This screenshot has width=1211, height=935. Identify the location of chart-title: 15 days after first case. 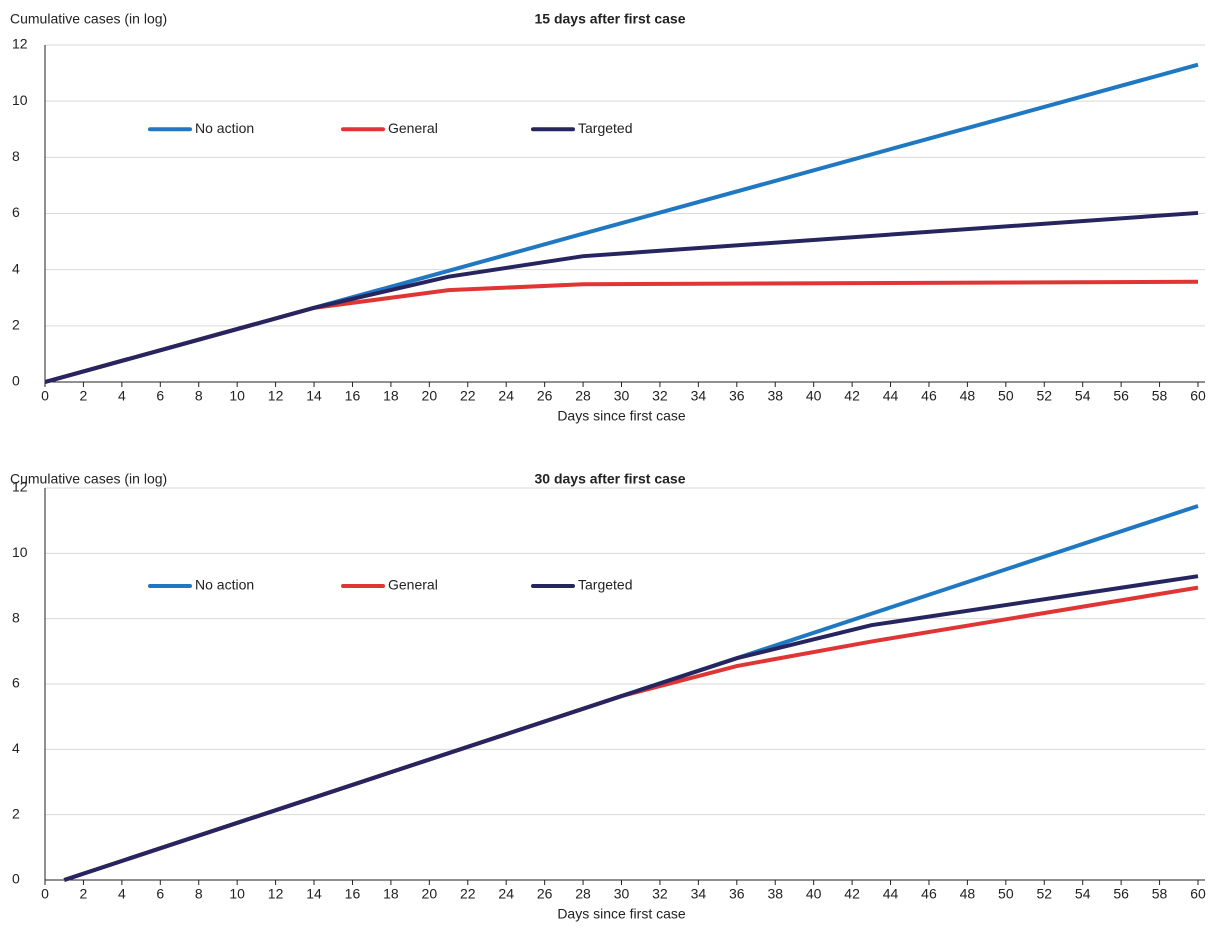
(610, 19).